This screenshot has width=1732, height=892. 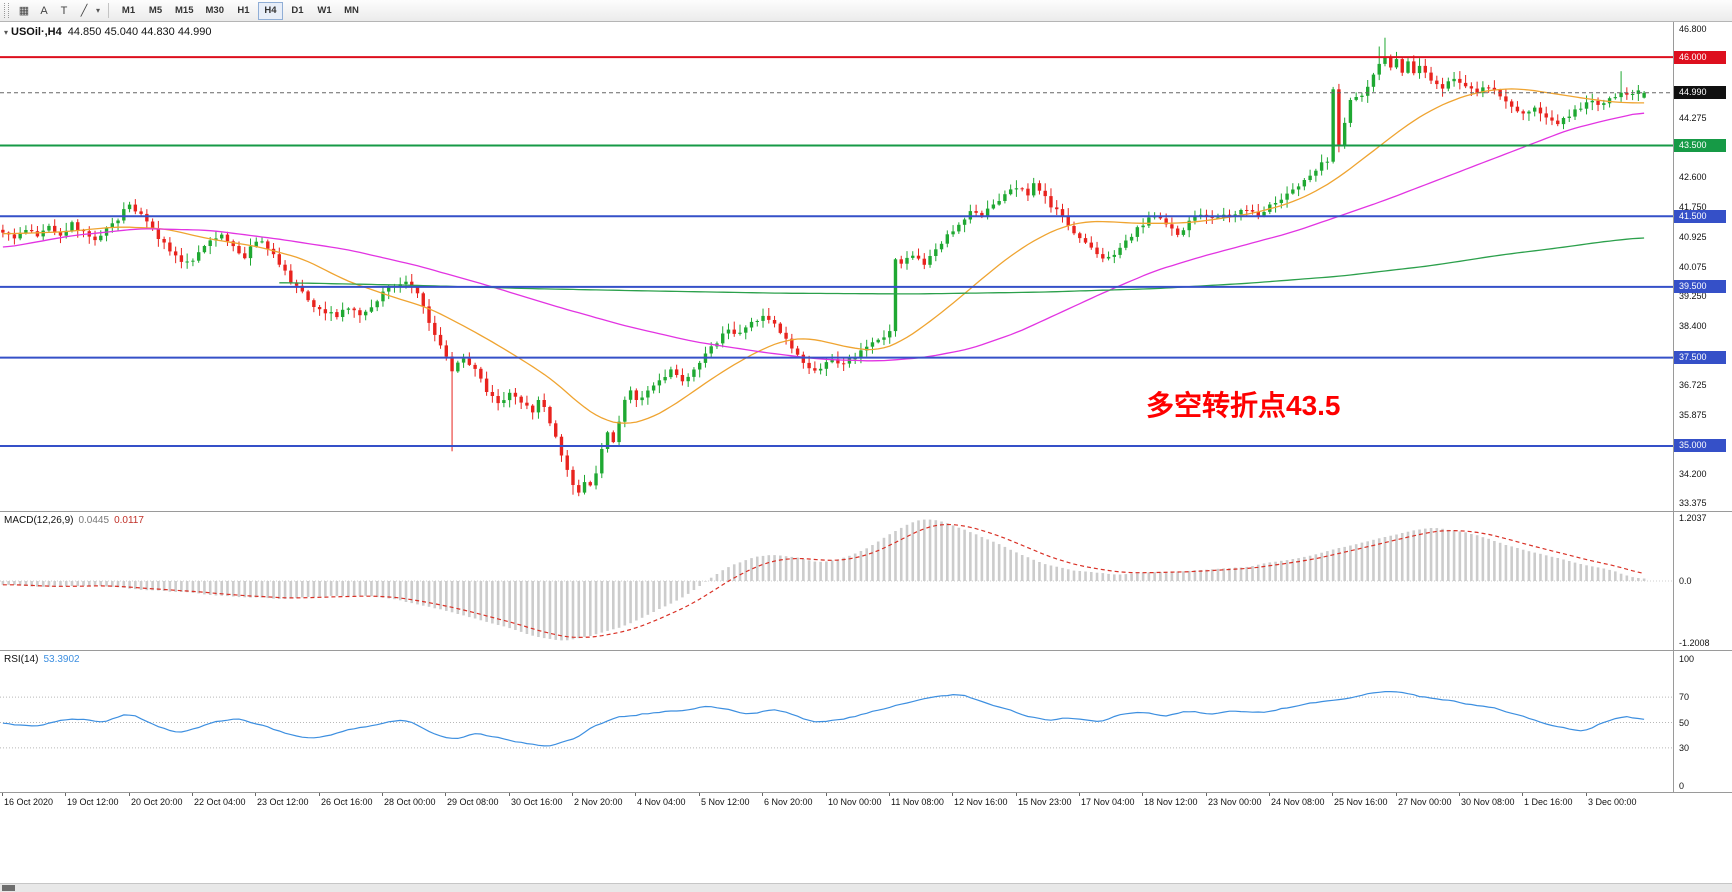 I want to click on chart-title: ▾ USOil·,H4 44.850 45.040 44.830 44.990, so click(x=108, y=32).